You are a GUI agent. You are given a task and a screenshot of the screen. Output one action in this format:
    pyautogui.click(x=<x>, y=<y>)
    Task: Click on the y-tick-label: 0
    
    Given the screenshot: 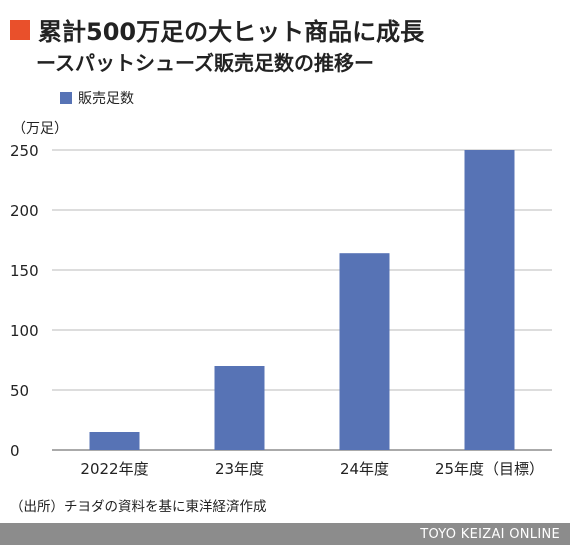 What is the action you would take?
    pyautogui.click(x=15, y=451)
    